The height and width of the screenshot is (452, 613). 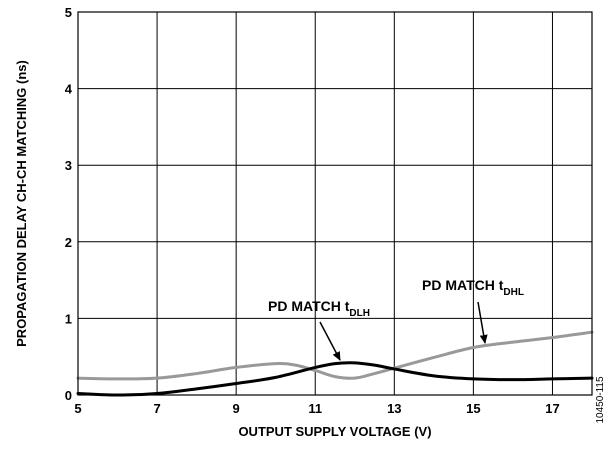 I want to click on x-tick-label: 11, so click(x=315, y=408).